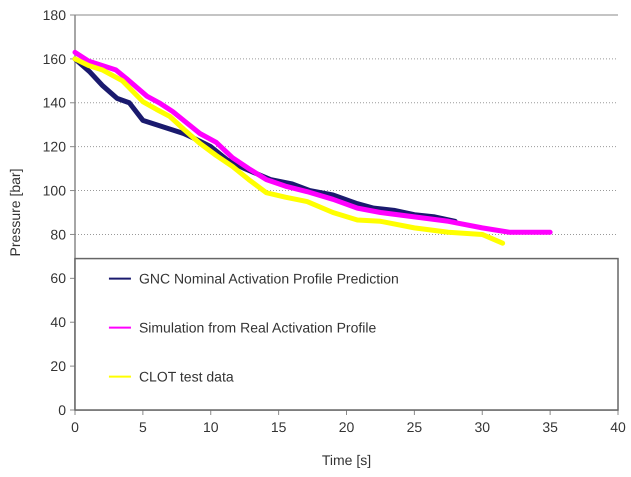 The image size is (631, 477). Describe the element at coordinates (62, 410) in the screenshot. I see `y-tick-label: 0` at that location.